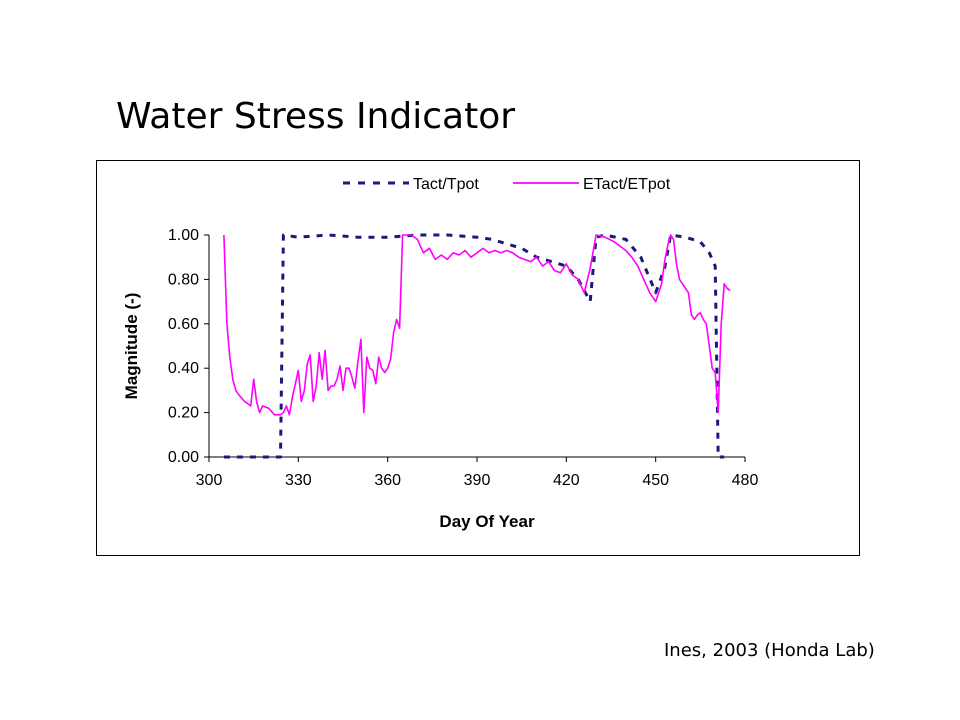 The width and height of the screenshot is (960, 720). Describe the element at coordinates (183, 279) in the screenshot. I see `y-tick-label: 0.80` at that location.